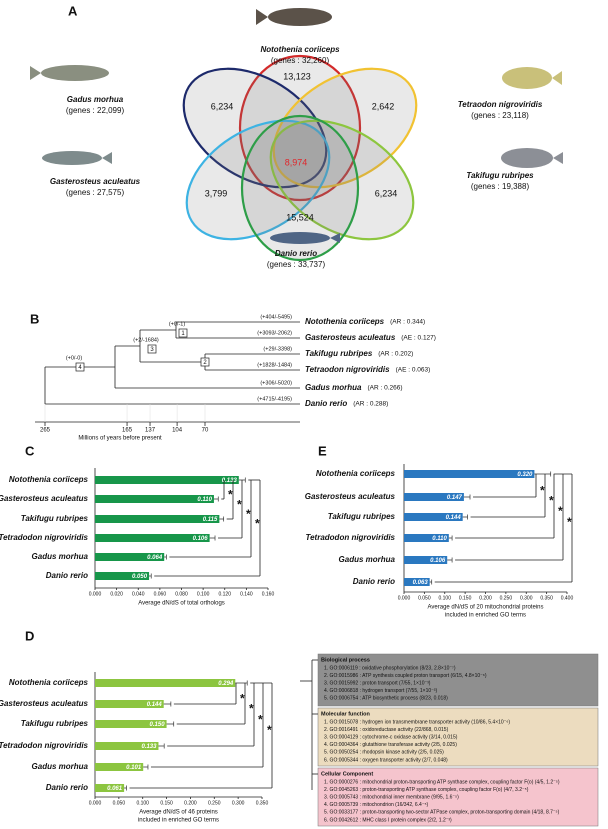 This screenshot has width=608, height=829. I want to click on venn-diagram, so click(300, 158).